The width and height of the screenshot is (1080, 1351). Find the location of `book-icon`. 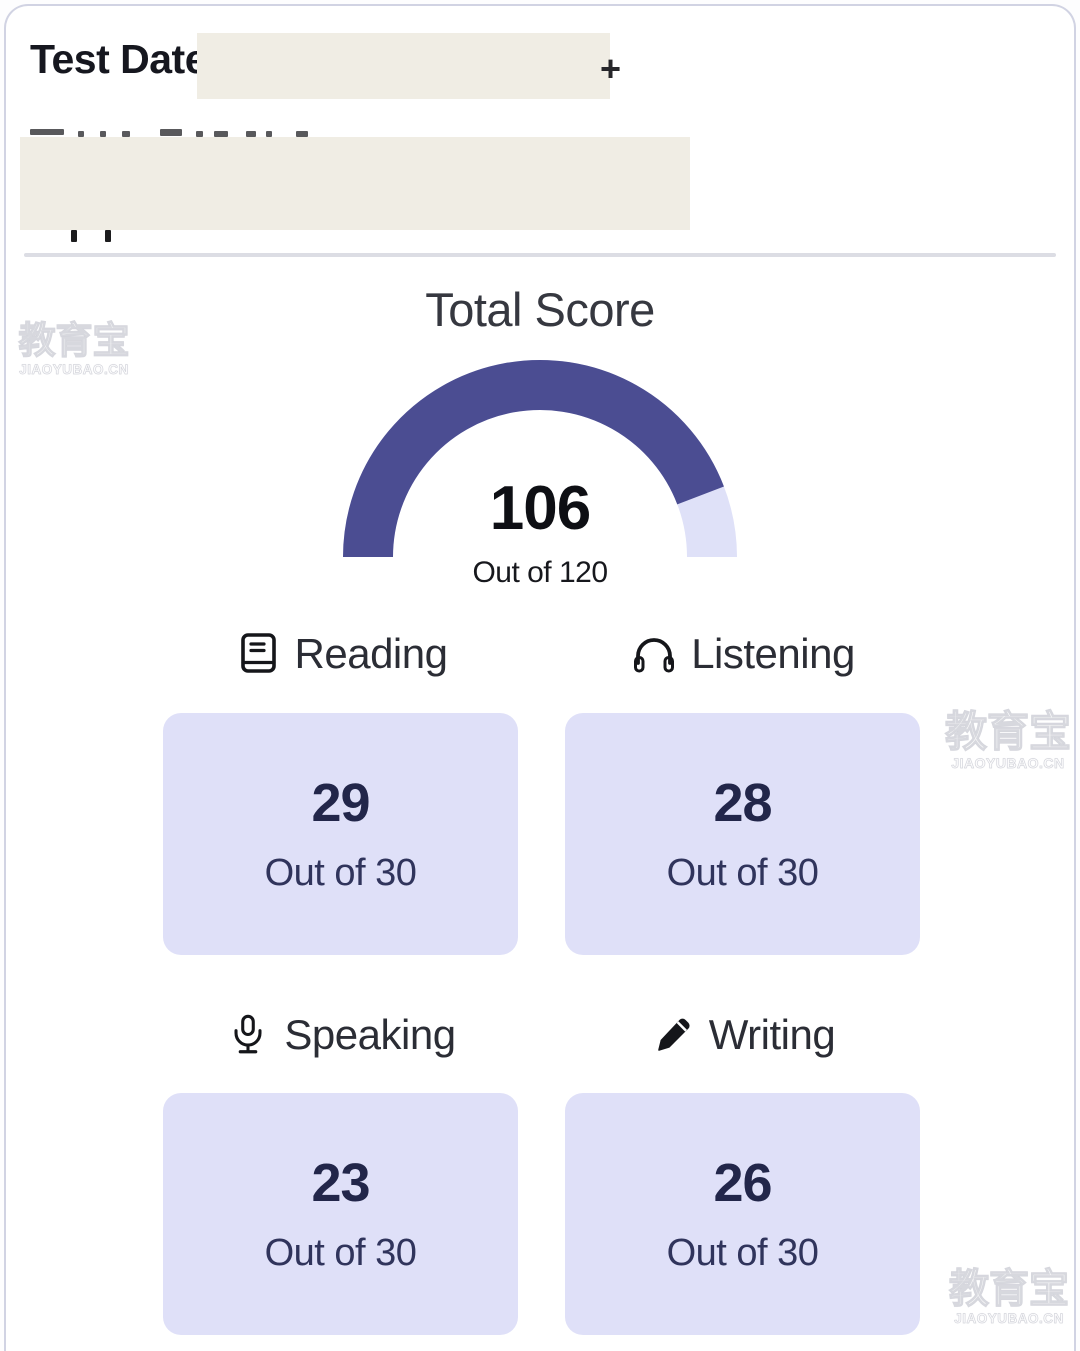

book-icon is located at coordinates (258, 654).